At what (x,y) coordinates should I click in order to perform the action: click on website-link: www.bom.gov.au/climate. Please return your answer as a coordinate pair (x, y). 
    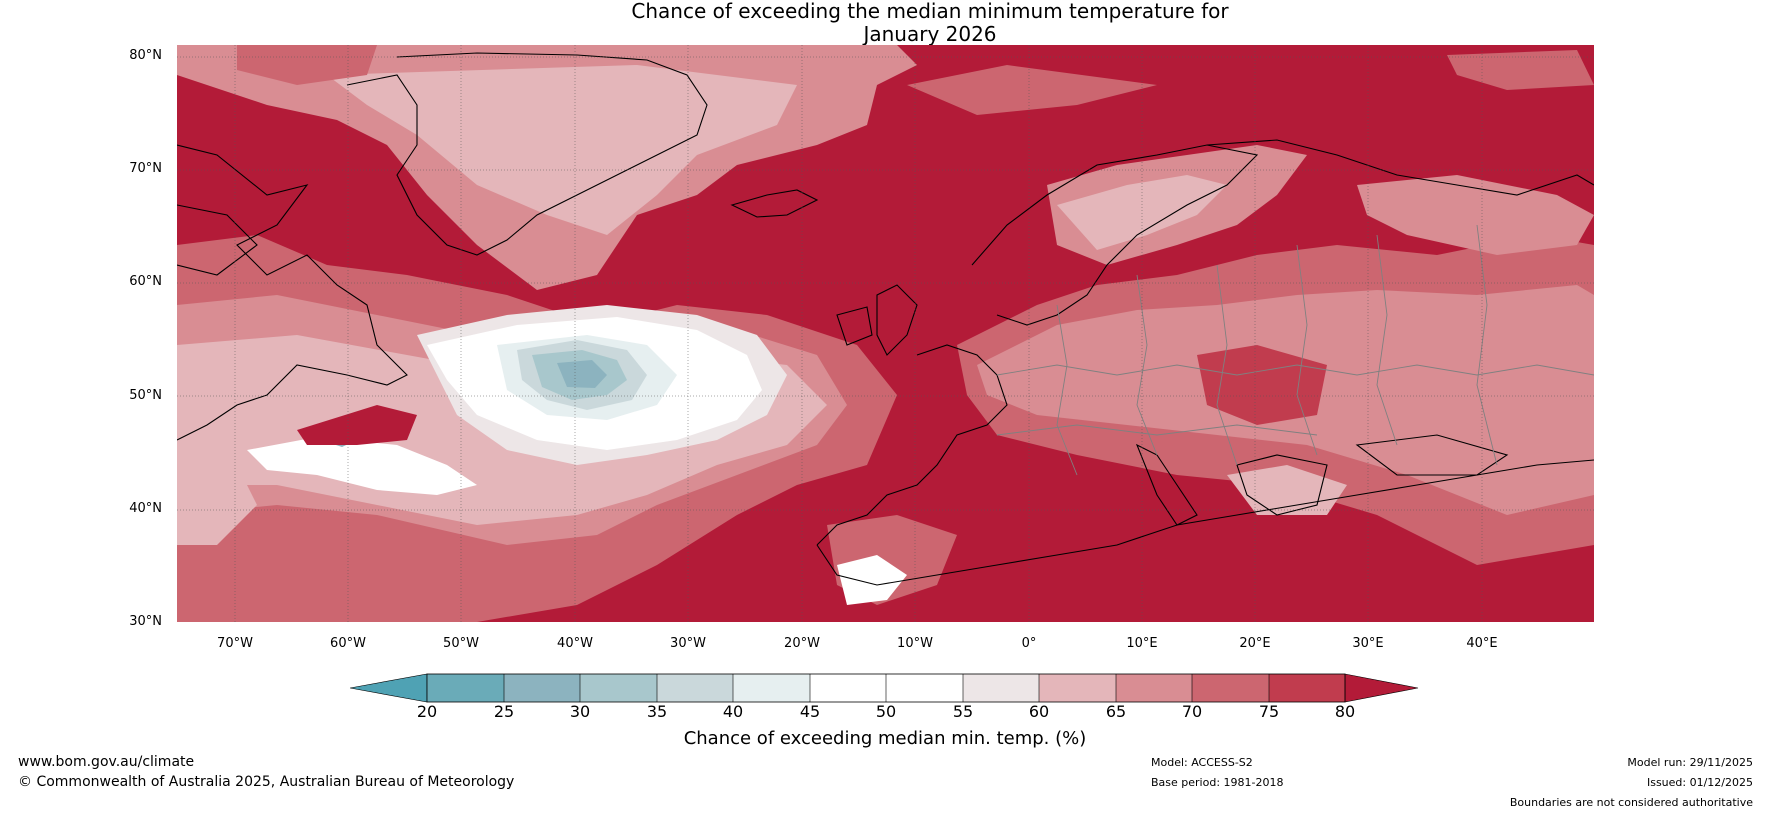
    Looking at the image, I should click on (106, 762).